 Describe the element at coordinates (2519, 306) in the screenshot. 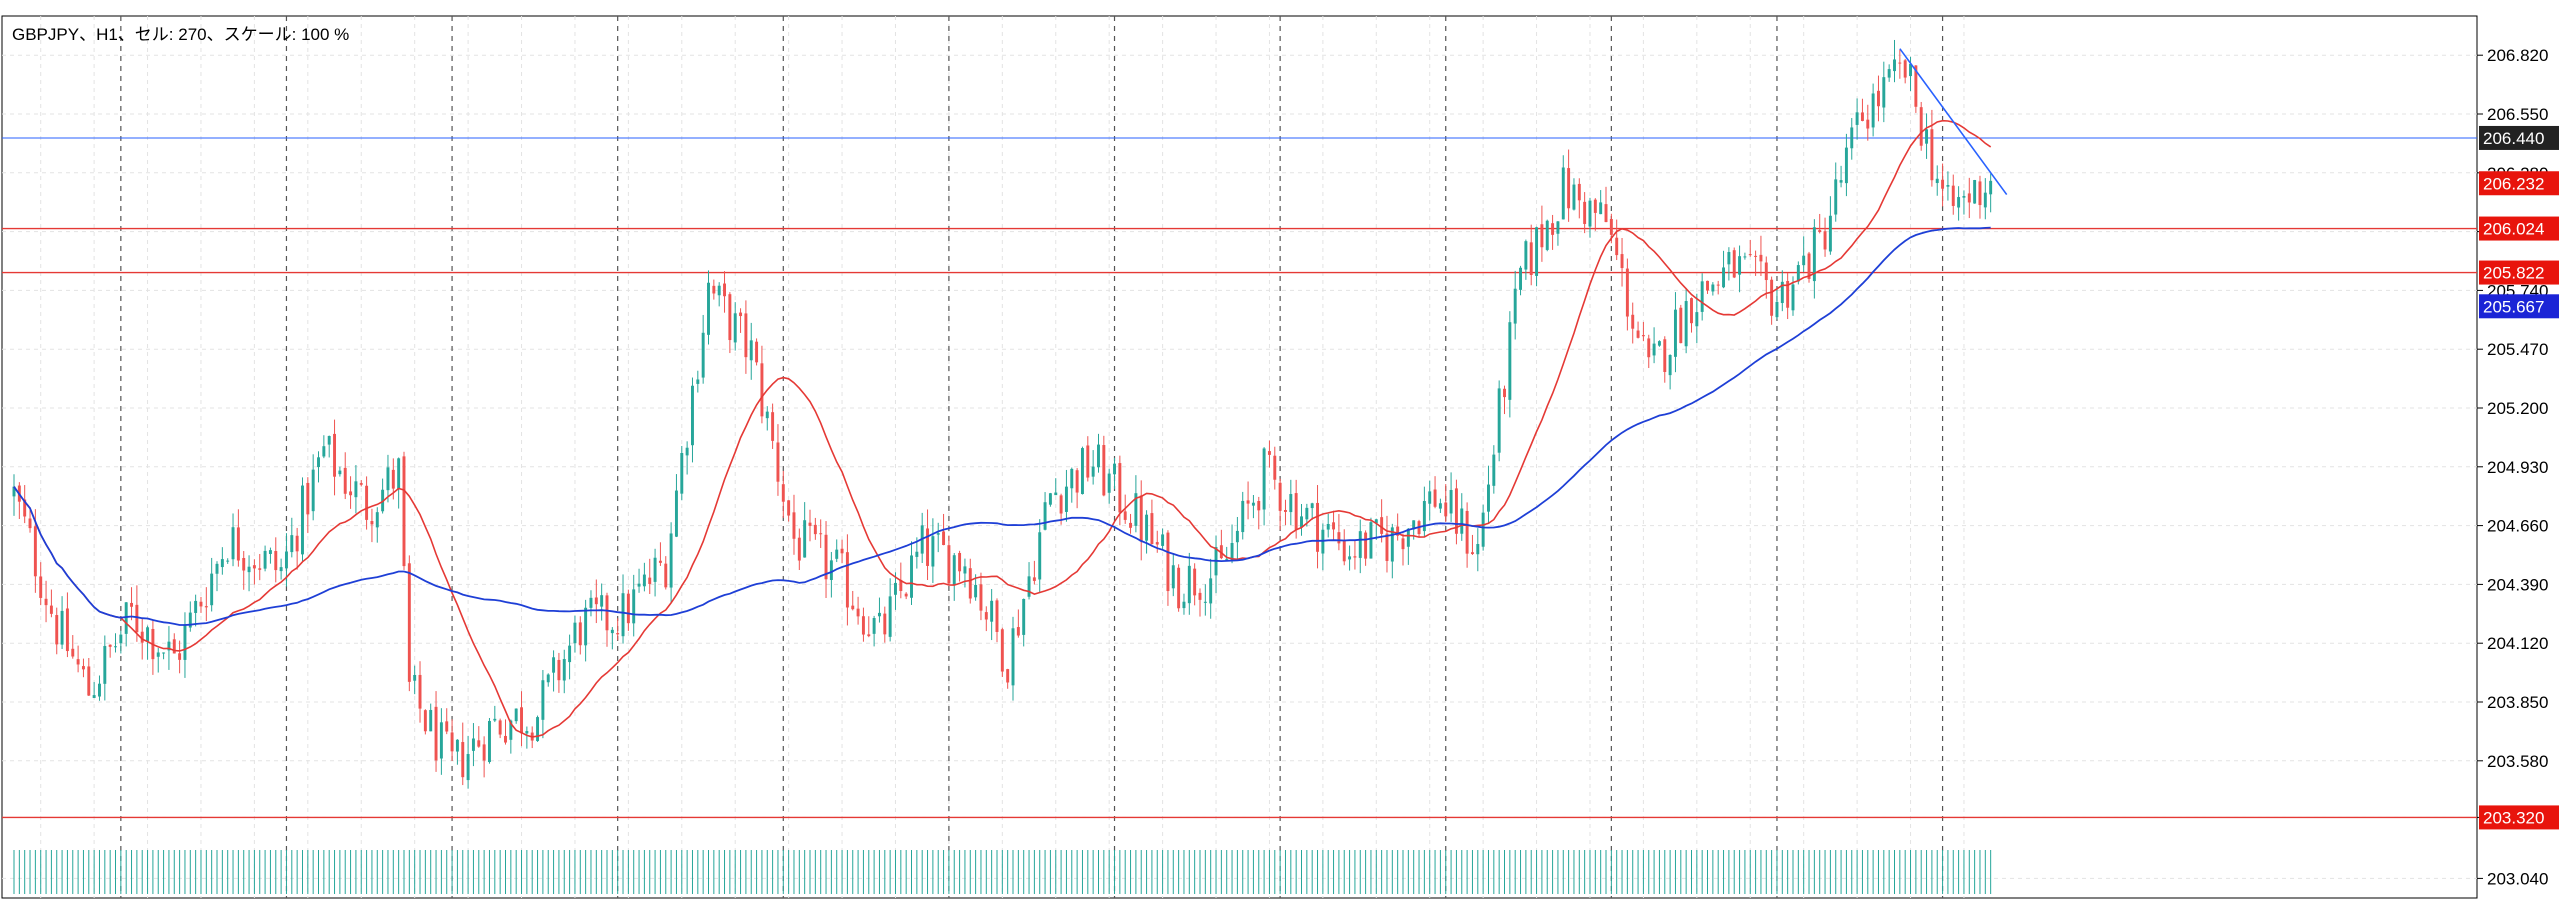

I see `price-tag-bg` at that location.